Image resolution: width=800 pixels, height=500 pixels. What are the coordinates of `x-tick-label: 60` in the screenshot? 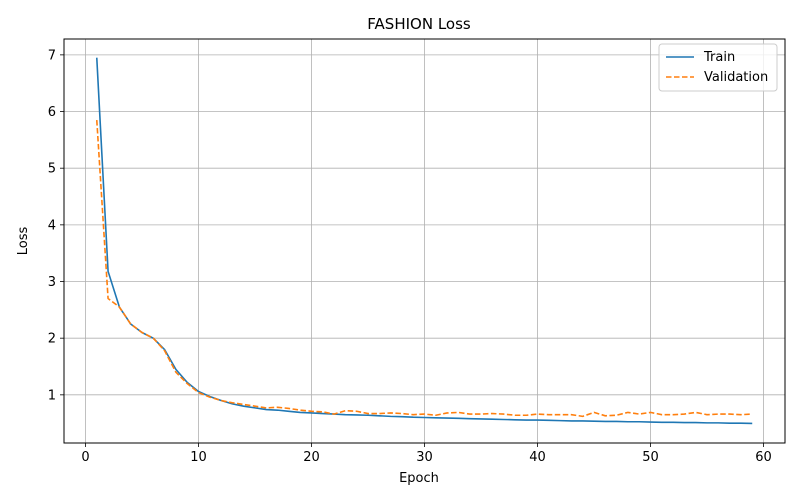 It's located at (763, 457).